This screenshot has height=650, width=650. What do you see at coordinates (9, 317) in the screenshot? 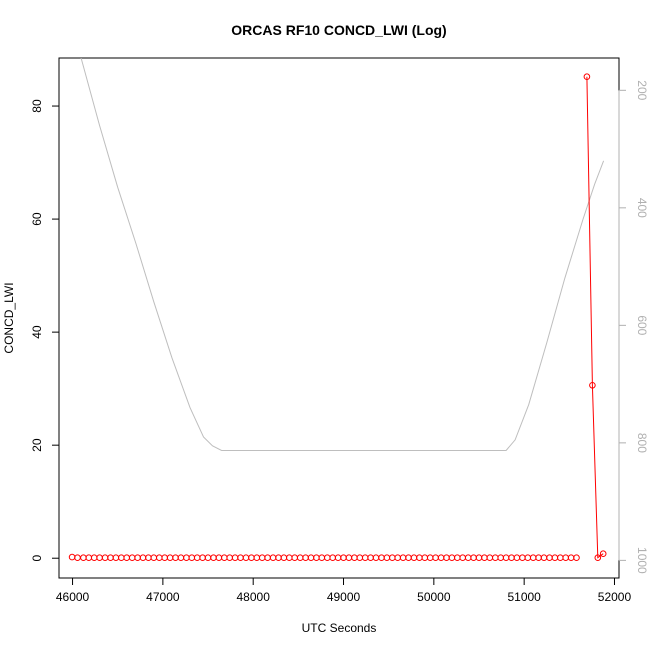
I see `y-axis-label: CONCD_LWI` at bounding box center [9, 317].